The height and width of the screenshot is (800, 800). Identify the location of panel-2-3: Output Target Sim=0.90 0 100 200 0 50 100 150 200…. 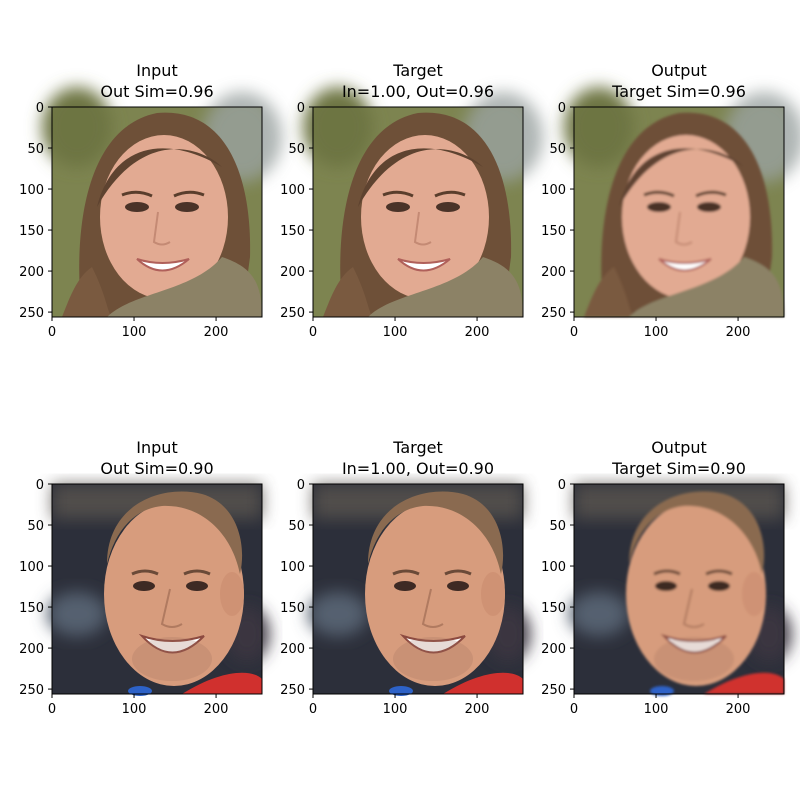
(666, 577).